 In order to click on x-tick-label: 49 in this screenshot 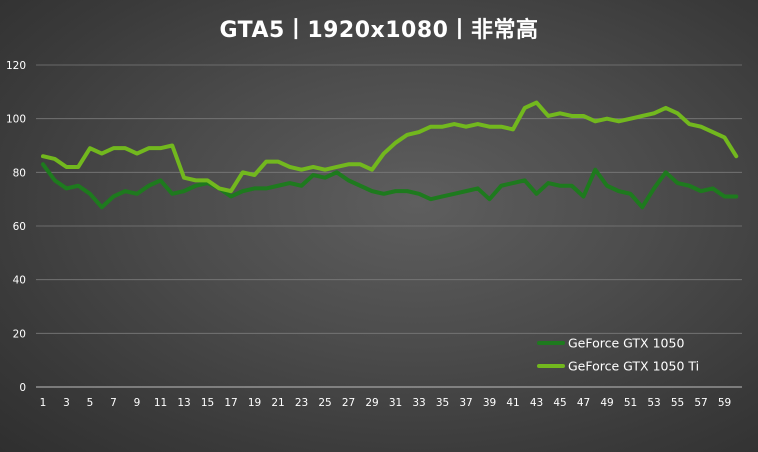, I will do `click(606, 403)`.